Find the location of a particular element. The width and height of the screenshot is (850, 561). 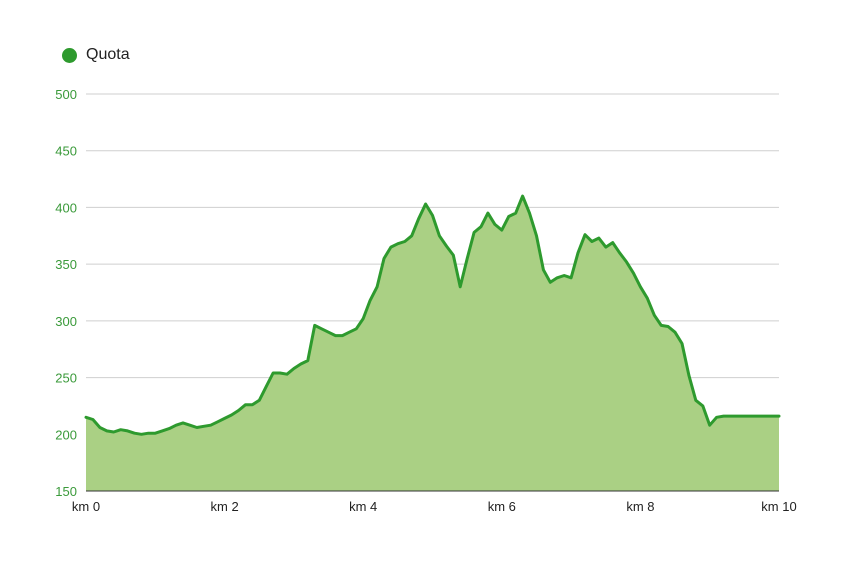

y-tick-label: 350 is located at coordinates (66, 264).